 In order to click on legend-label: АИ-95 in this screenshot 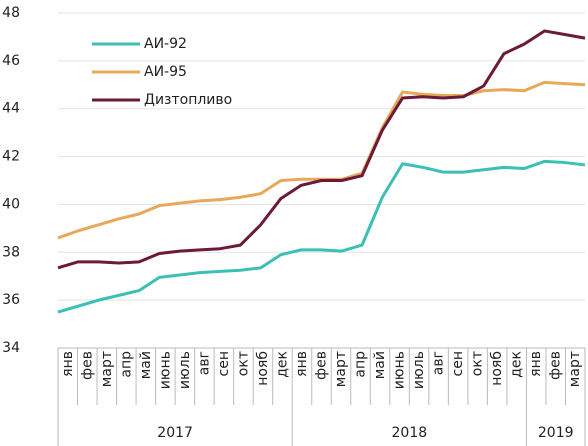, I will do `click(165, 72)`.